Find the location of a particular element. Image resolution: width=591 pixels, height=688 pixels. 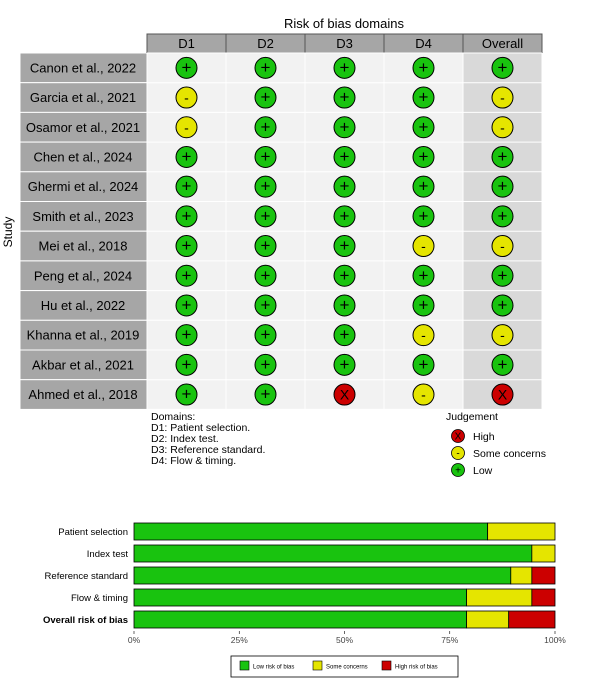

x-tick-label: 0% is located at coordinates (134, 640).